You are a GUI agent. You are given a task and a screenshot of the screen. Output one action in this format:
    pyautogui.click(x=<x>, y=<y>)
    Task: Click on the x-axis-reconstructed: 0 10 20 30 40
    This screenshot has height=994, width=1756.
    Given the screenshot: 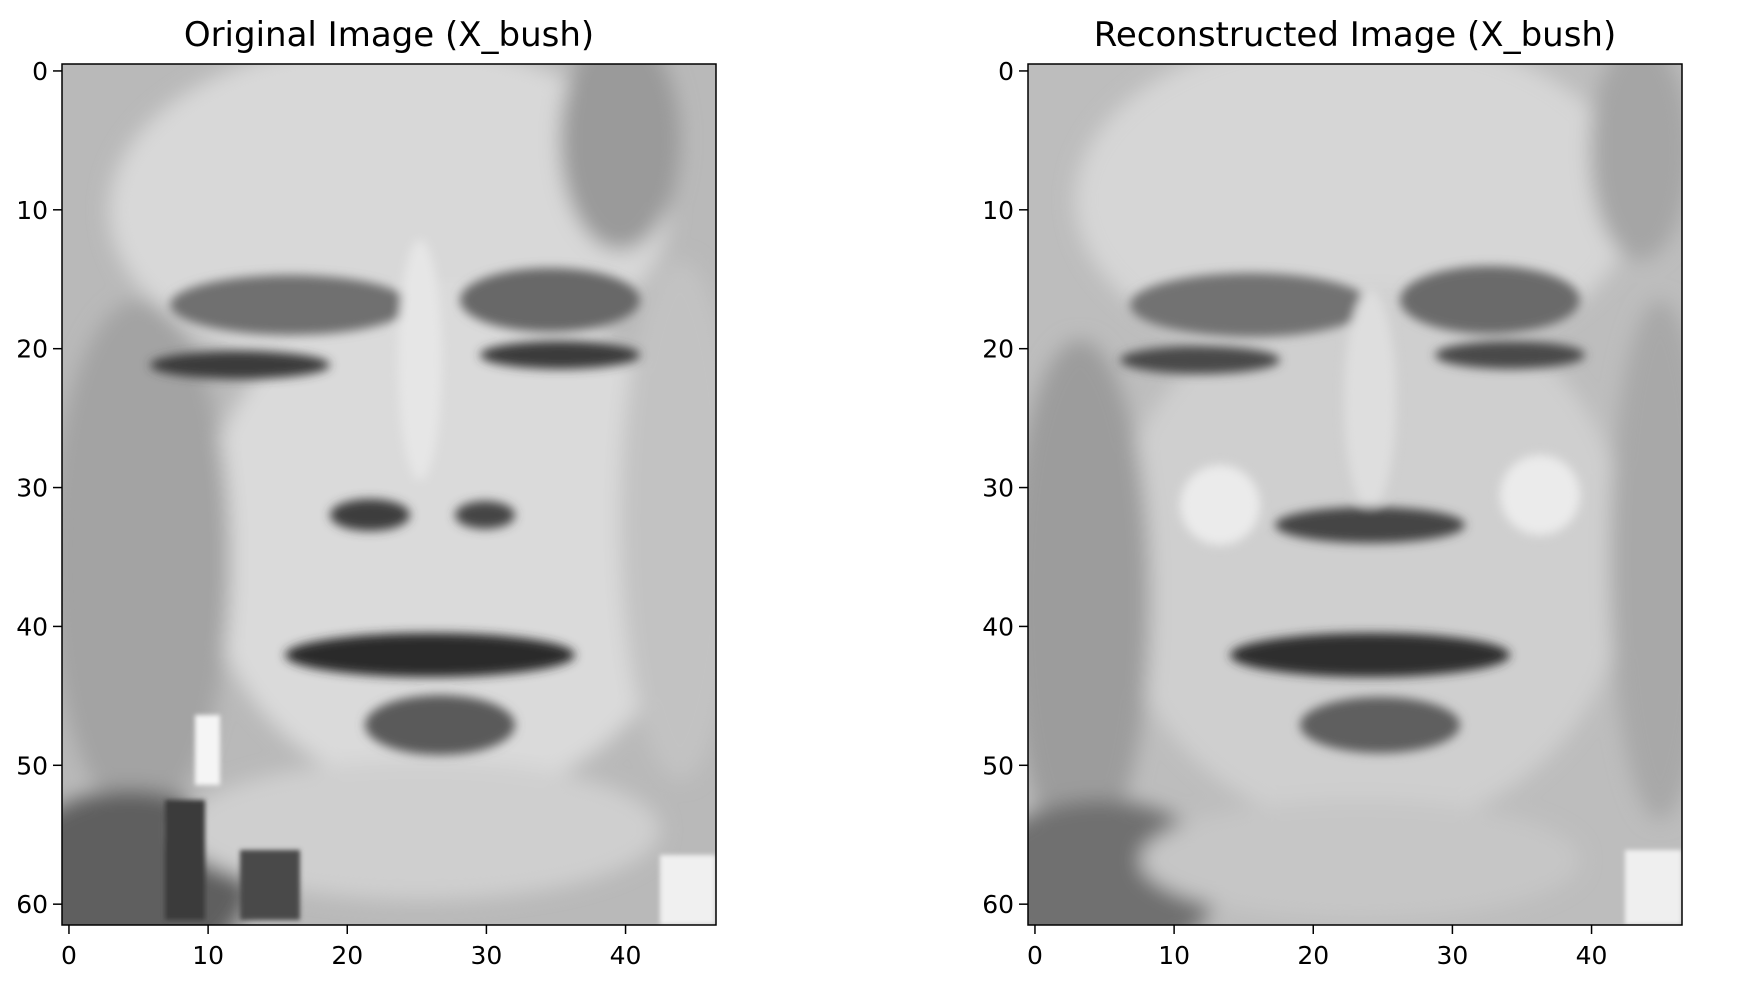 What is the action you would take?
    pyautogui.click(x=1317, y=947)
    